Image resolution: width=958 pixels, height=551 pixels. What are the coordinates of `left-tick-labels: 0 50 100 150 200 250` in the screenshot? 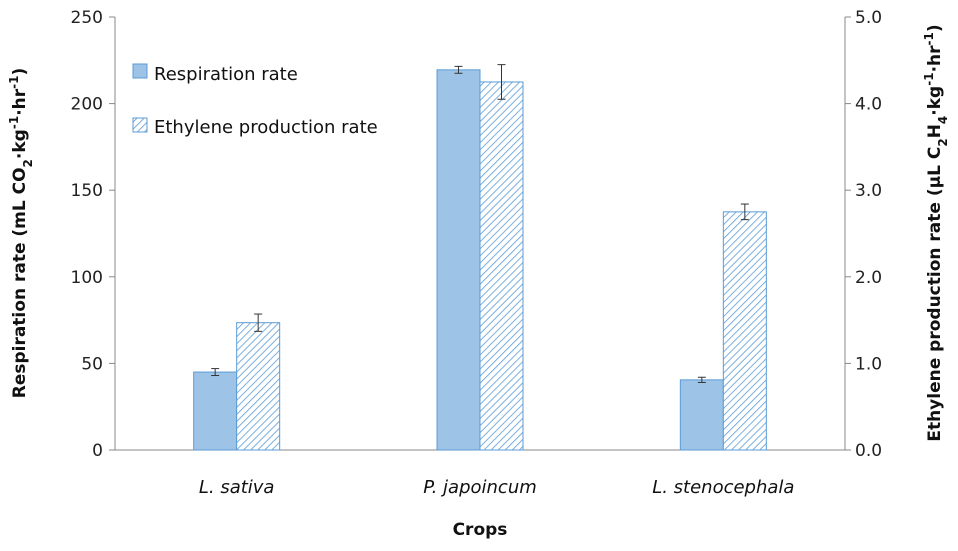 It's located at (93, 234).